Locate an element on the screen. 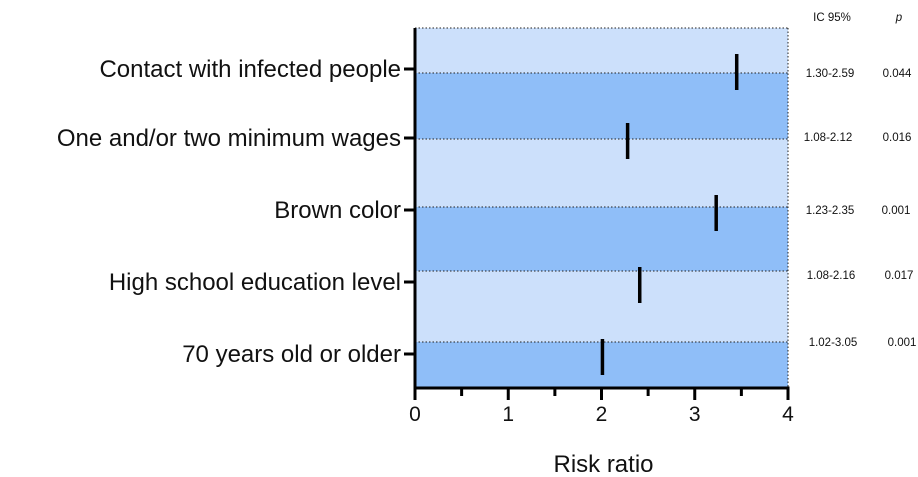 The height and width of the screenshot is (477, 918). x-tick-label: 4 is located at coordinates (788, 414).